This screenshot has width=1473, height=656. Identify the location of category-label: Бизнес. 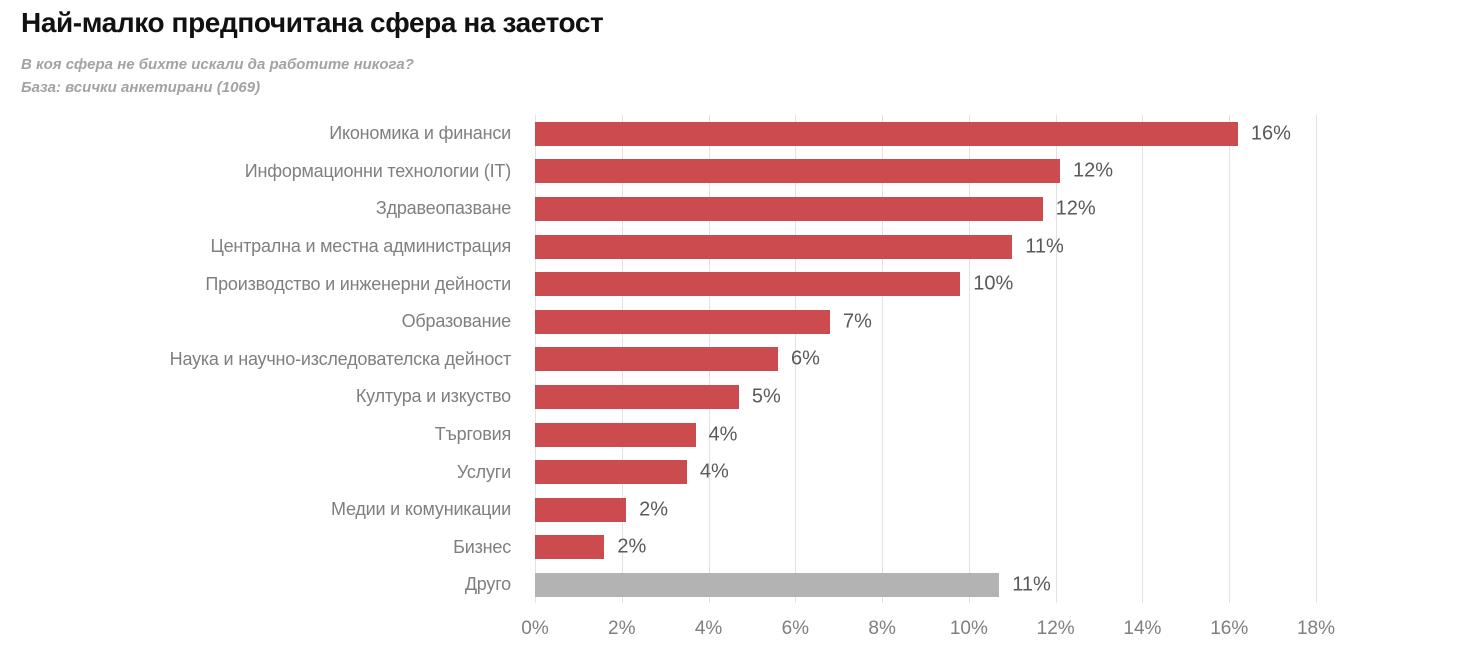
(482, 546).